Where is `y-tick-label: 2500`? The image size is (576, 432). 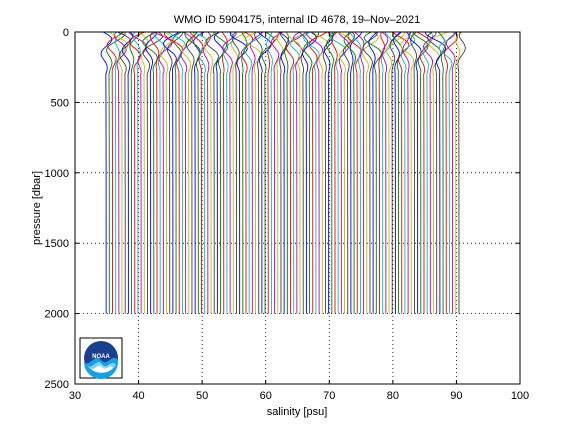 y-tick-label: 2500 is located at coordinates (57, 385).